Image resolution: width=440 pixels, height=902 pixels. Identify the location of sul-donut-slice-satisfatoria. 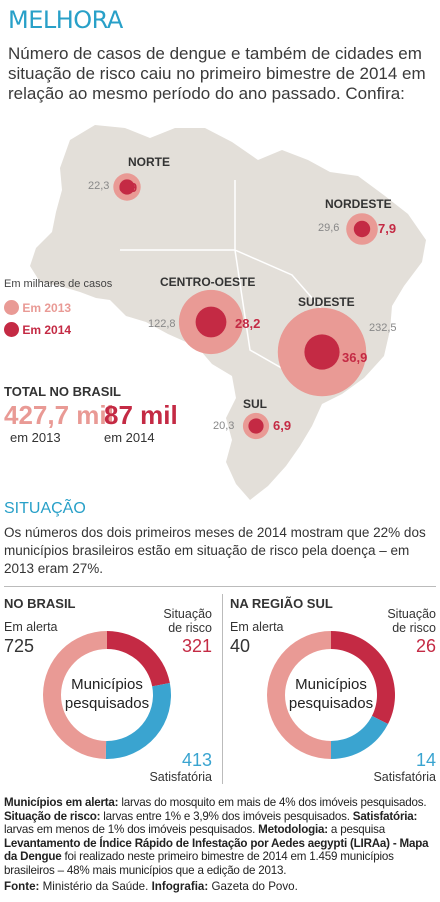
(360, 737).